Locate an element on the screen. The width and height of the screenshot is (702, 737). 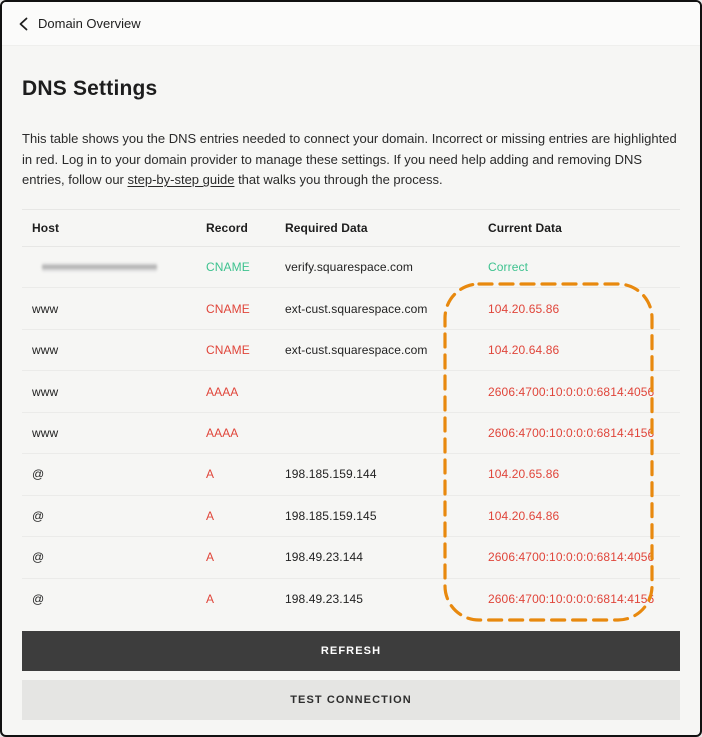
back-button: Domain Overview is located at coordinates (79, 23).